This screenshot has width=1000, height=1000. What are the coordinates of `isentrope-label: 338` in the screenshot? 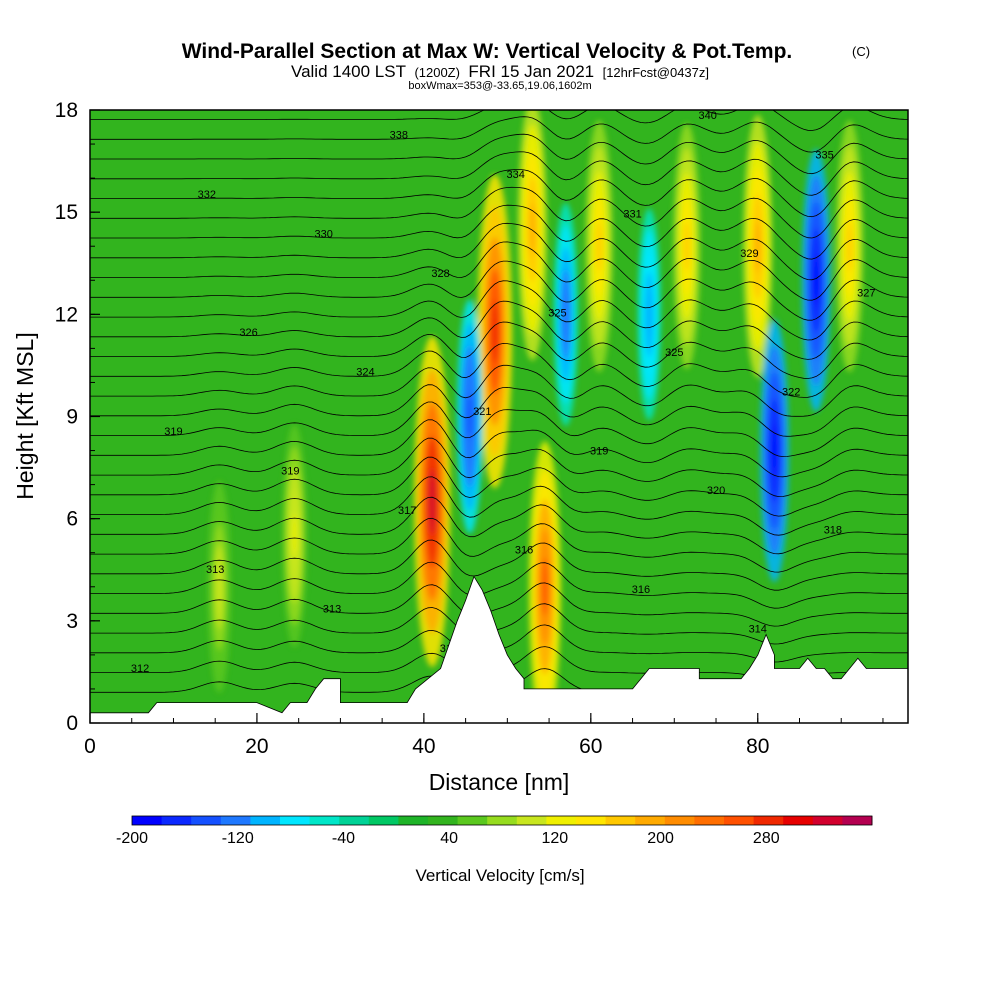 It's located at (399, 136).